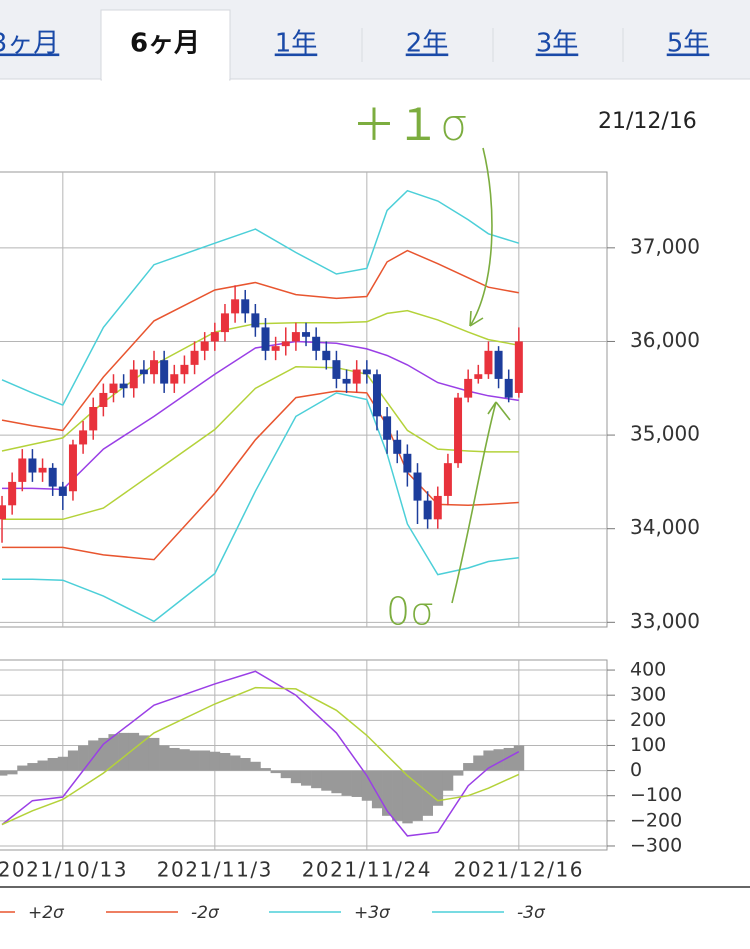 The image size is (750, 949). What do you see at coordinates (531, 913) in the screenshot?
I see `legend-label: -3σ` at bounding box center [531, 913].